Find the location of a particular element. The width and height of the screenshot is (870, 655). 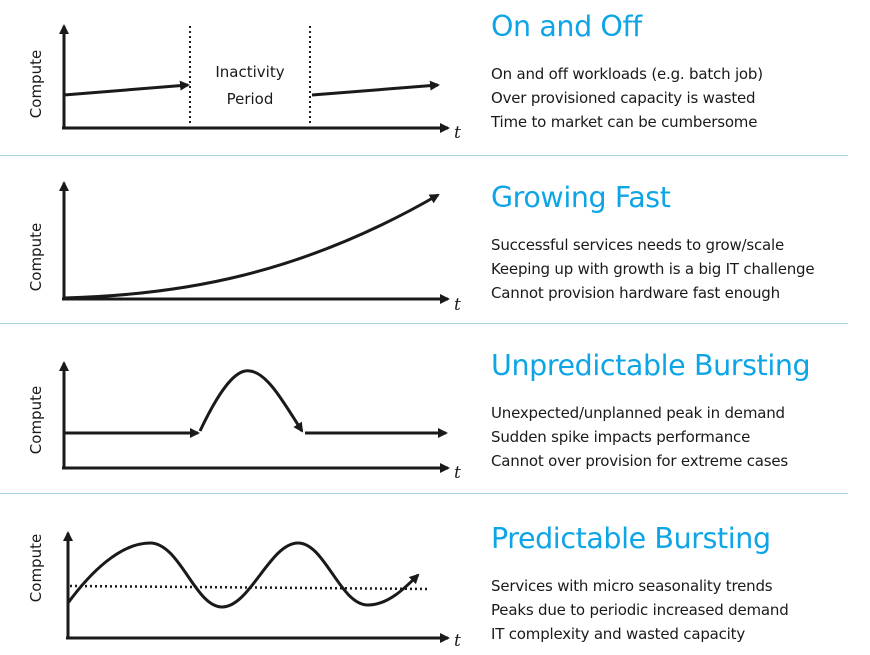

bullet-item: Peaks due to periodic increased demand is located at coordinates (640, 610).